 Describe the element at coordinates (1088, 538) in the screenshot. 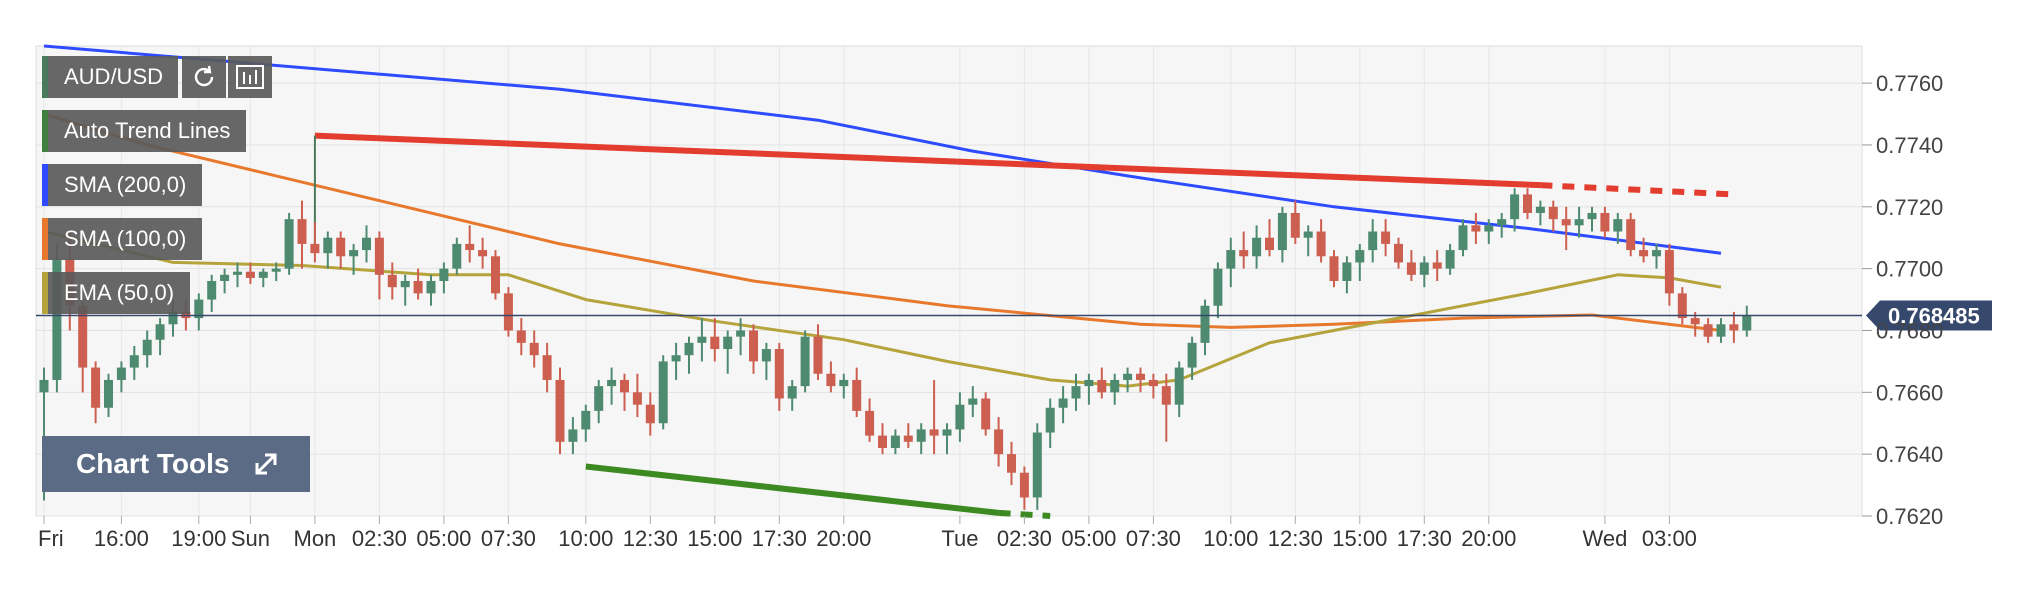

I see `x-tick-label: 05:00` at that location.